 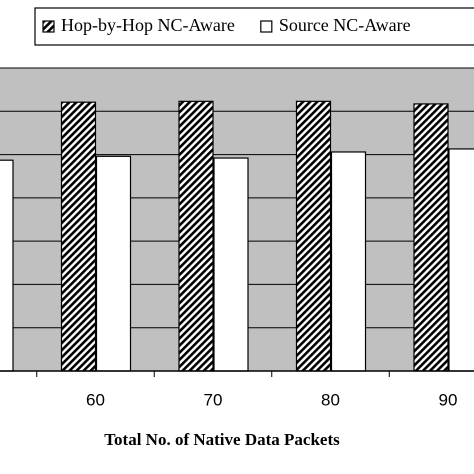 I want to click on x-tick-label: 70, so click(x=213, y=399).